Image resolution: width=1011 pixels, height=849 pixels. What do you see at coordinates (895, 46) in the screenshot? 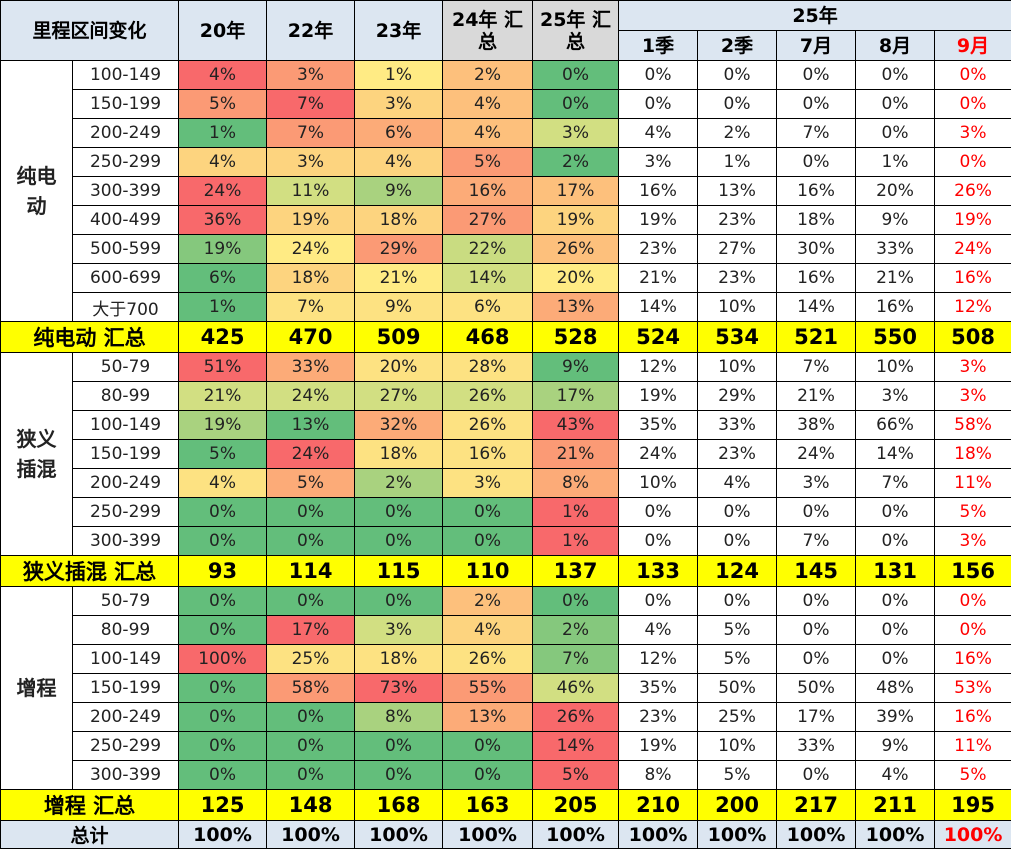
I see `header-period-aug: 8月` at bounding box center [895, 46].